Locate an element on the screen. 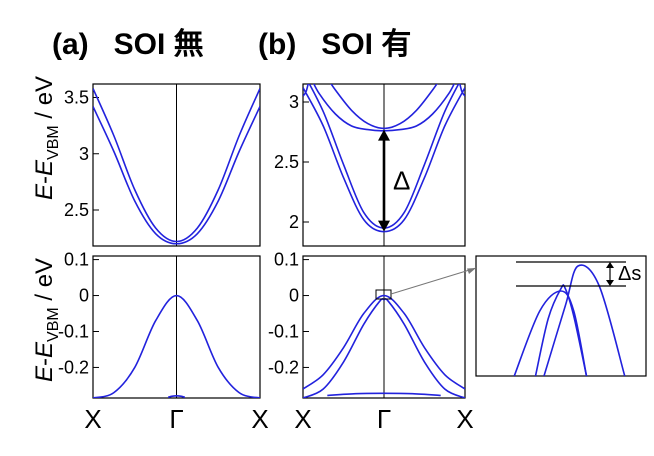 Image resolution: width=654 pixels, height=456 pixels. panel-a-top-plot: 2.5 3 3.5 is located at coordinates (162, 165).